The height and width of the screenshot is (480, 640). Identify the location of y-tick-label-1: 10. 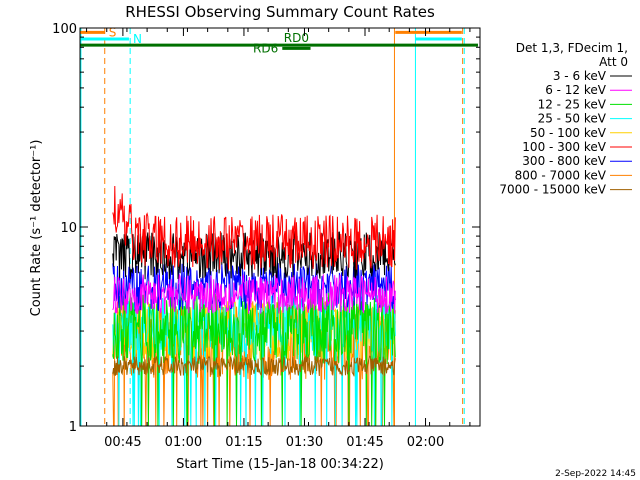
(68, 228).